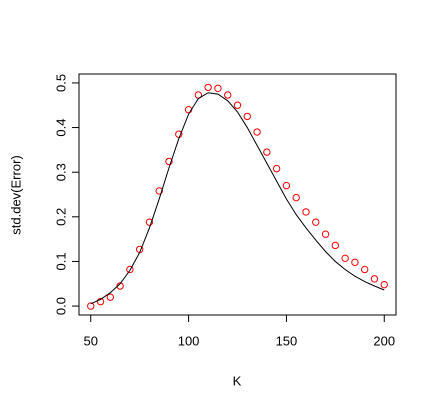  Describe the element at coordinates (237, 380) in the screenshot. I see `x-axis-label: K` at that location.